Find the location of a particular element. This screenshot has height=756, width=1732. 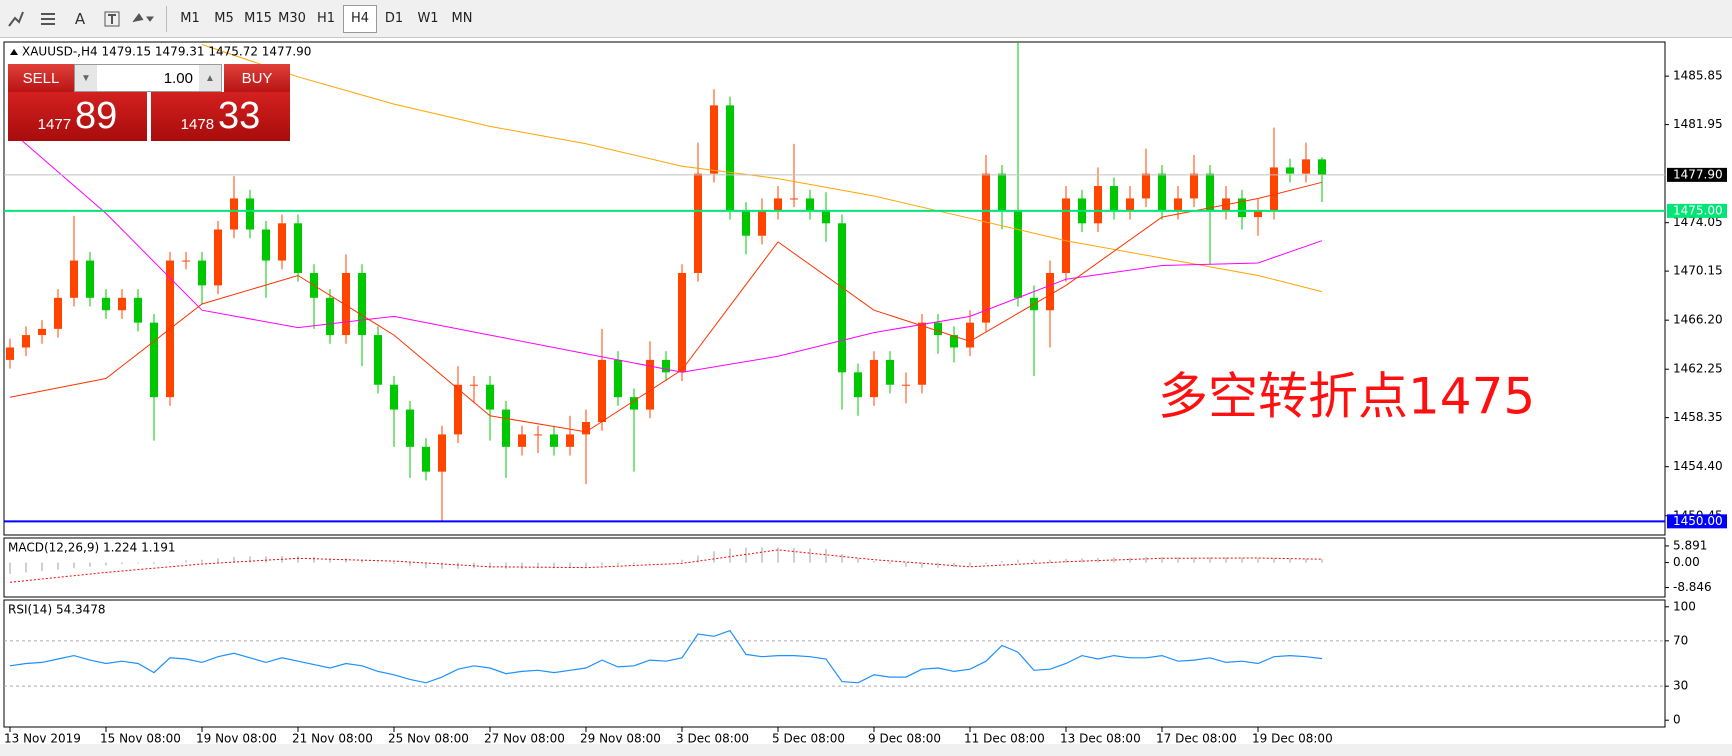

timeframe-button: D1 is located at coordinates (394, 18).